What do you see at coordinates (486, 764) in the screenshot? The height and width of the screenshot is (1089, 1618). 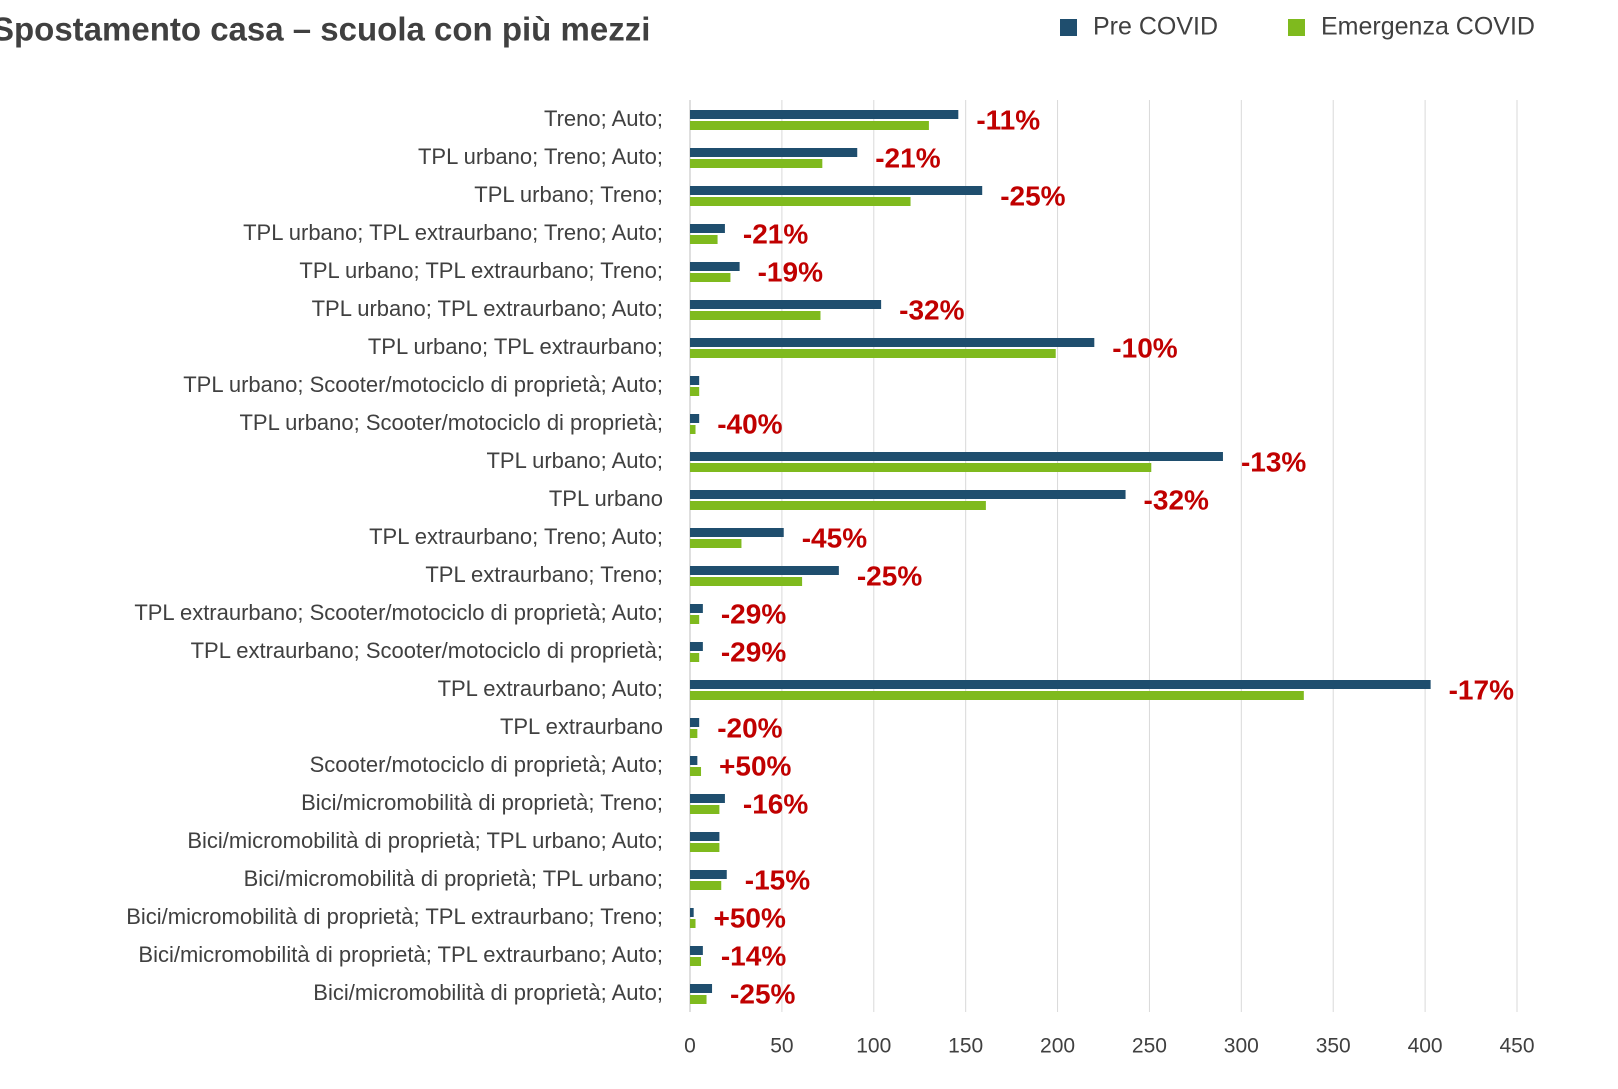 I see `y-tick-label: Scooter/motociclo di proprietà; Auto;` at bounding box center [486, 764].